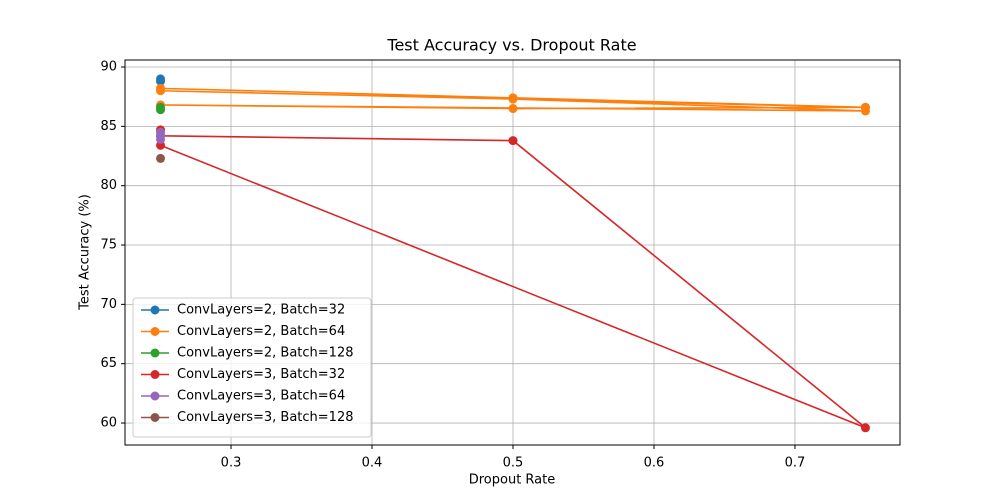 Image resolution: width=1000 pixels, height=500 pixels. I want to click on x-tick-label: 0.3, so click(231, 463).